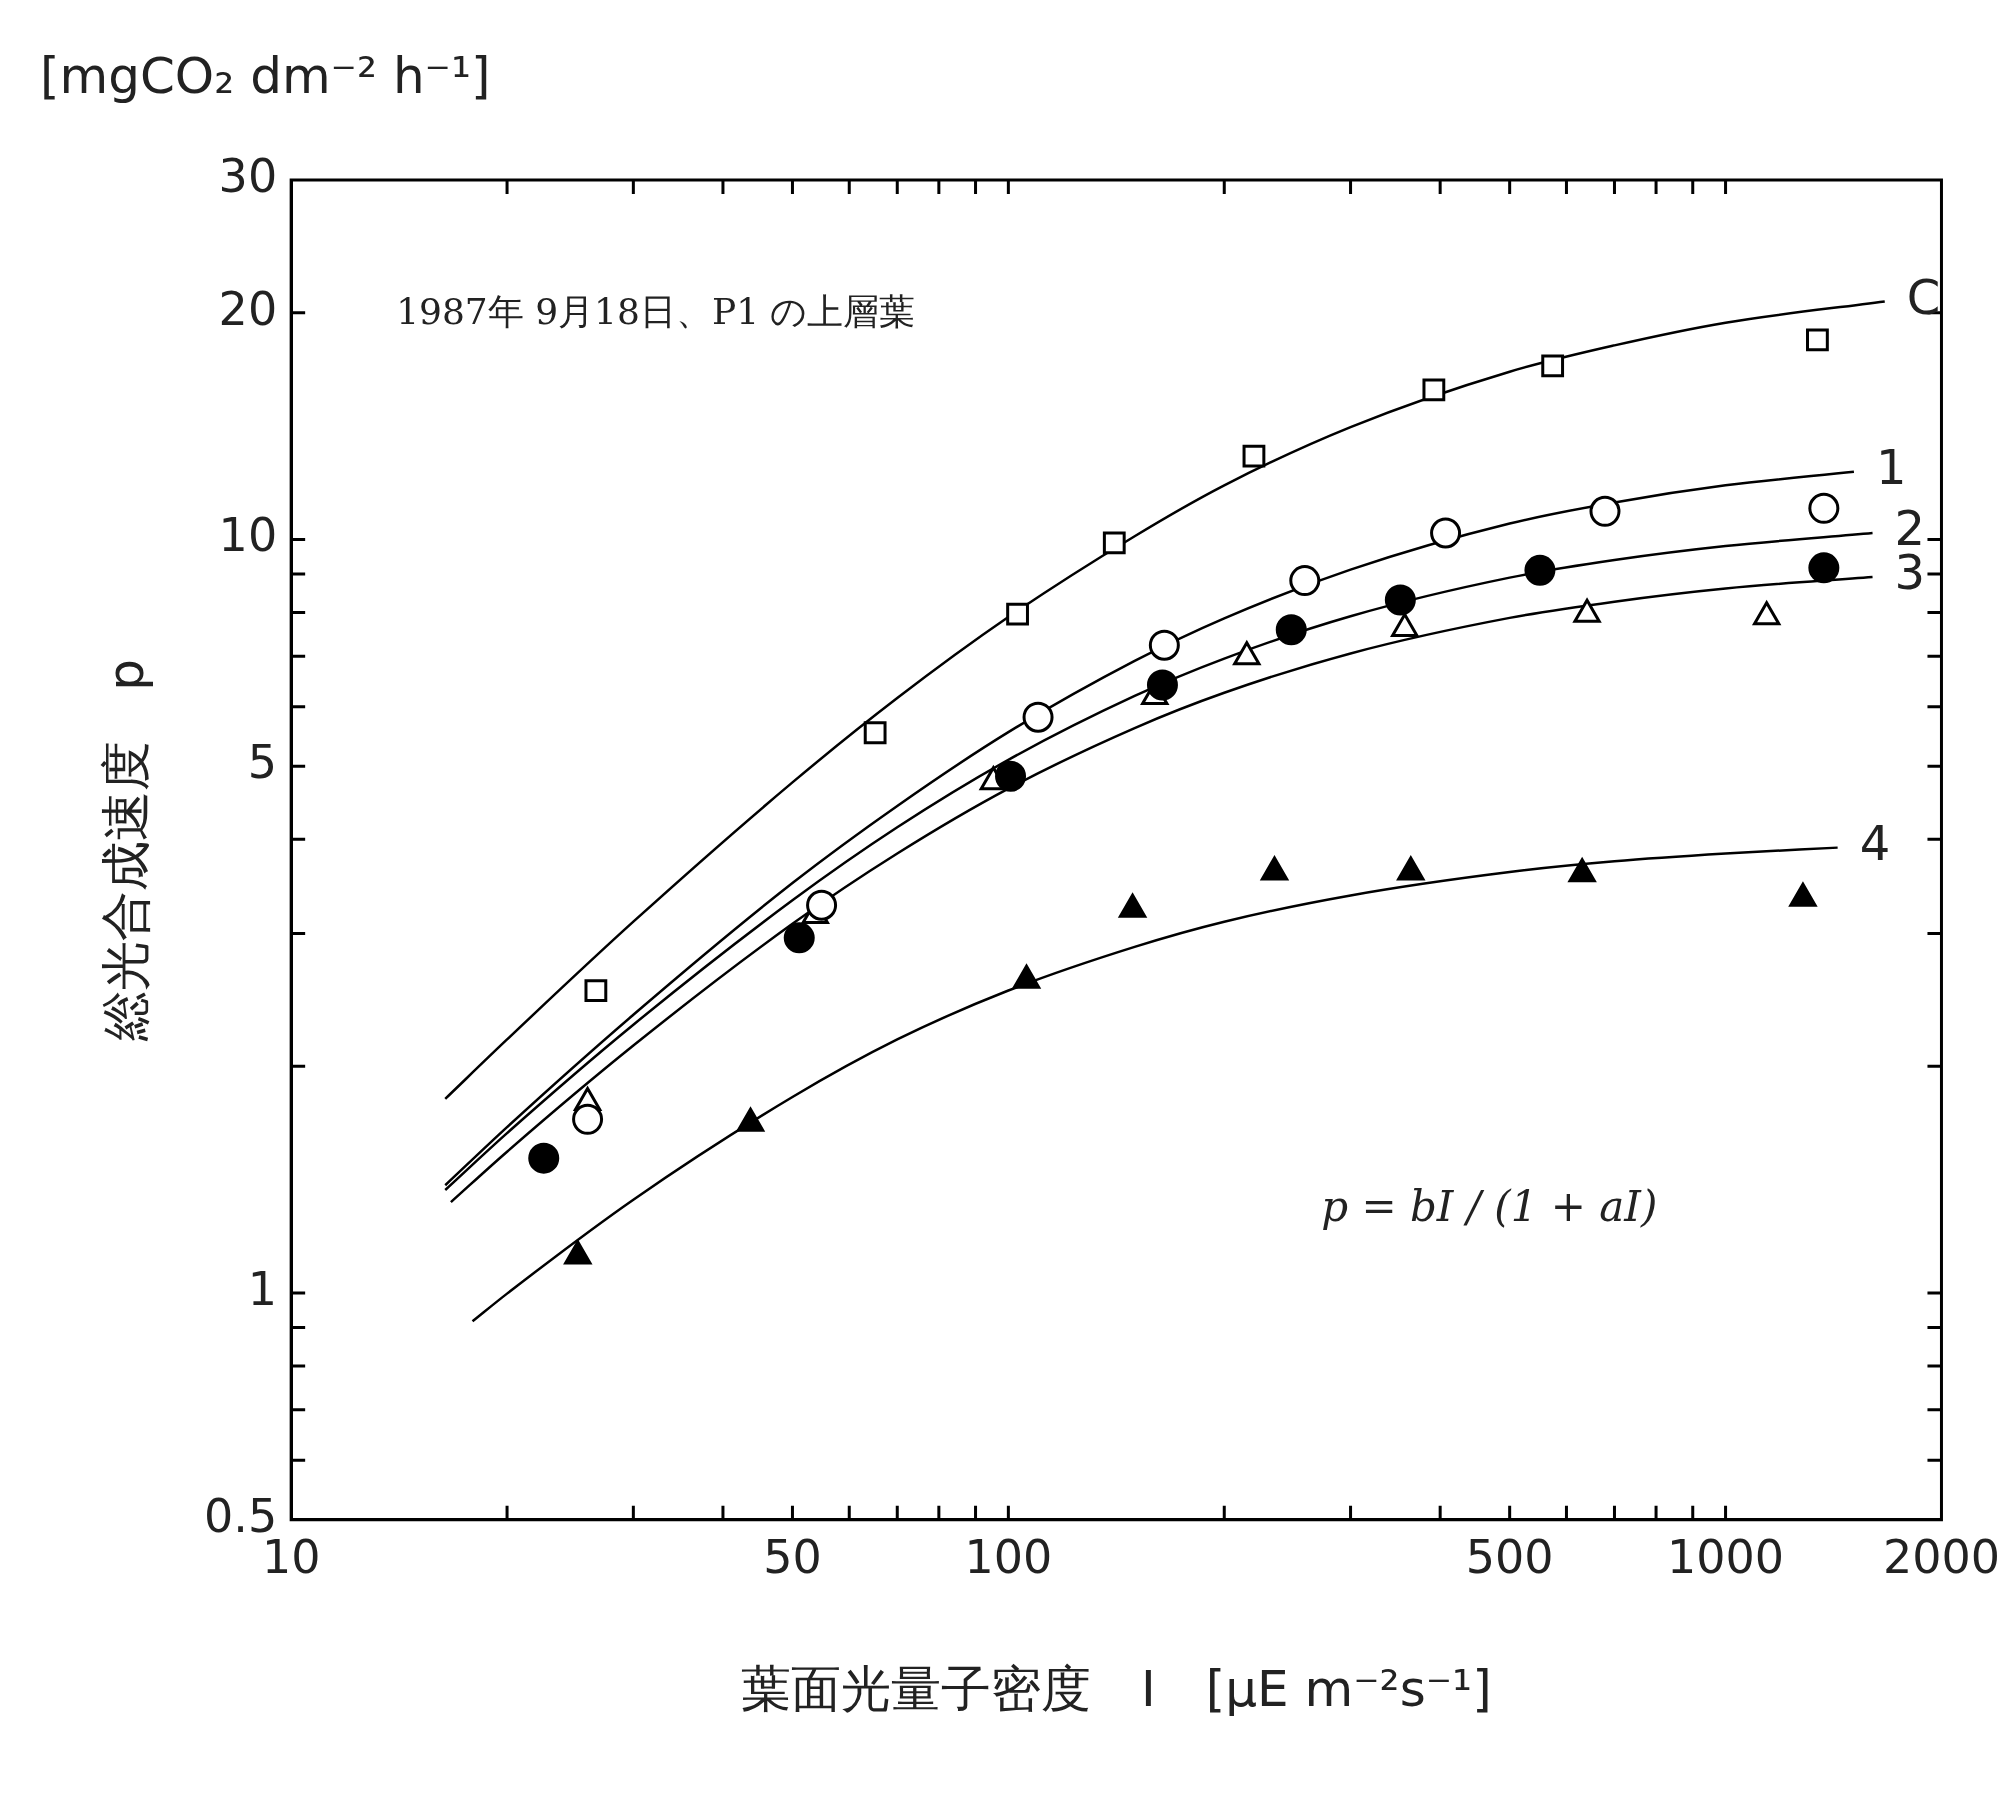 This screenshot has height=1793, width=2014. What do you see at coordinates (262, 1288) in the screenshot?
I see `y-tick-label: 1` at bounding box center [262, 1288].